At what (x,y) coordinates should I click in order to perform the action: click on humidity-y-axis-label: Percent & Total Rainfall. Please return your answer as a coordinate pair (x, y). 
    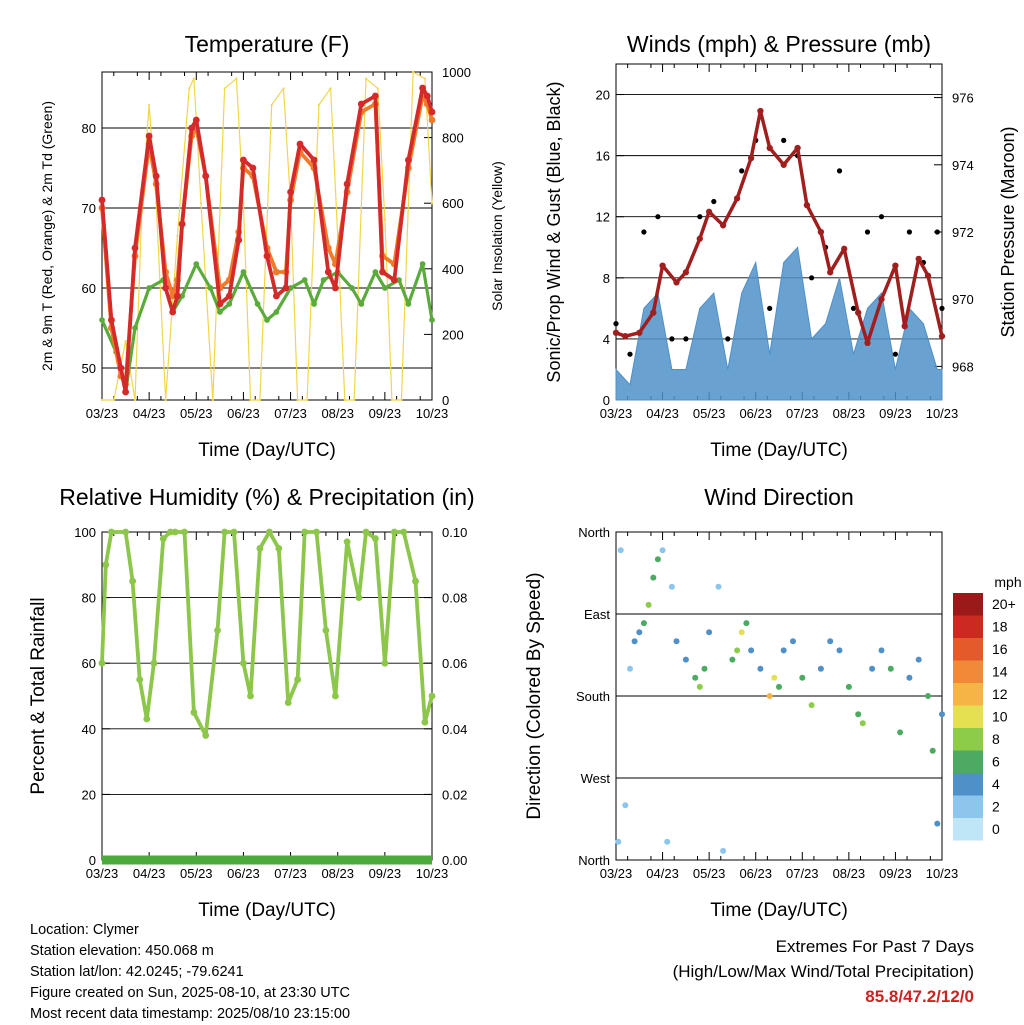
    Looking at the image, I should click on (38, 695).